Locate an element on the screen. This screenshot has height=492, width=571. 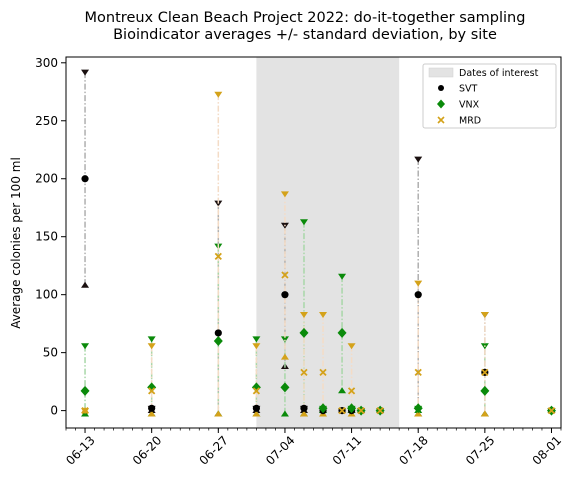
y-tick-label: 200 is located at coordinates (46, 179).